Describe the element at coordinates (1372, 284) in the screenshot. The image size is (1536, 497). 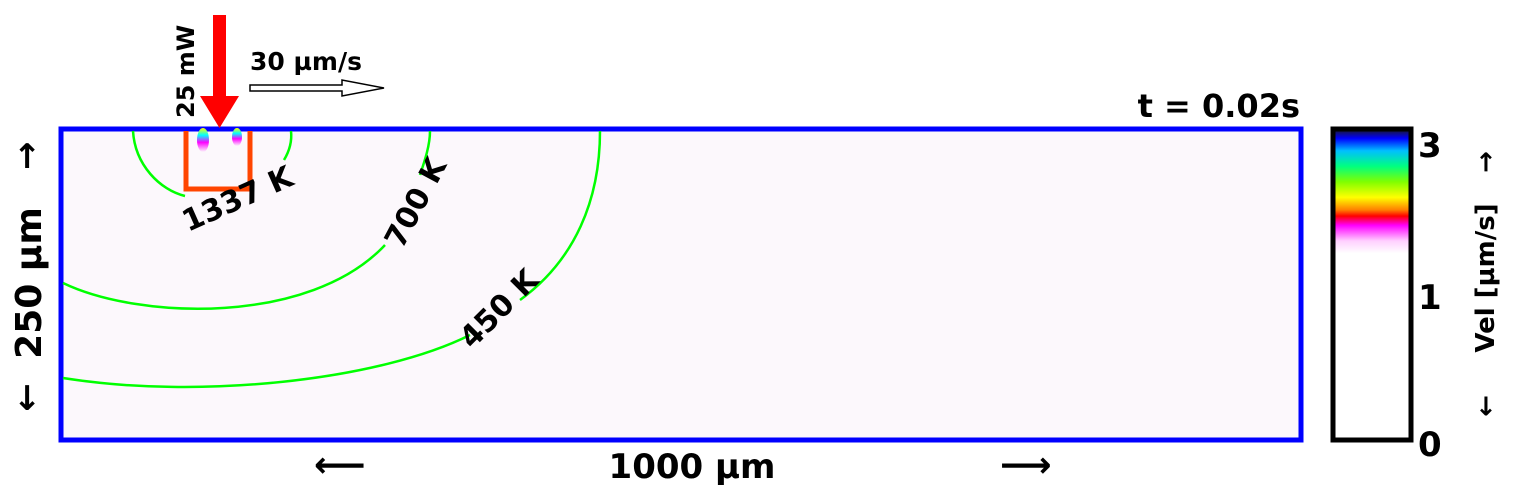
I see `colorbar-gradient` at that location.